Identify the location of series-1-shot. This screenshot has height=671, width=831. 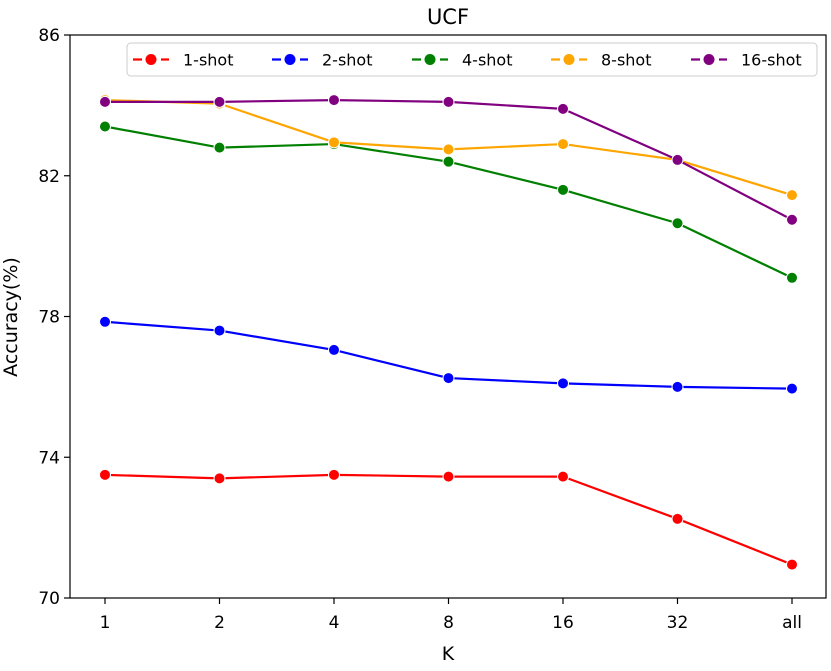
(448, 519).